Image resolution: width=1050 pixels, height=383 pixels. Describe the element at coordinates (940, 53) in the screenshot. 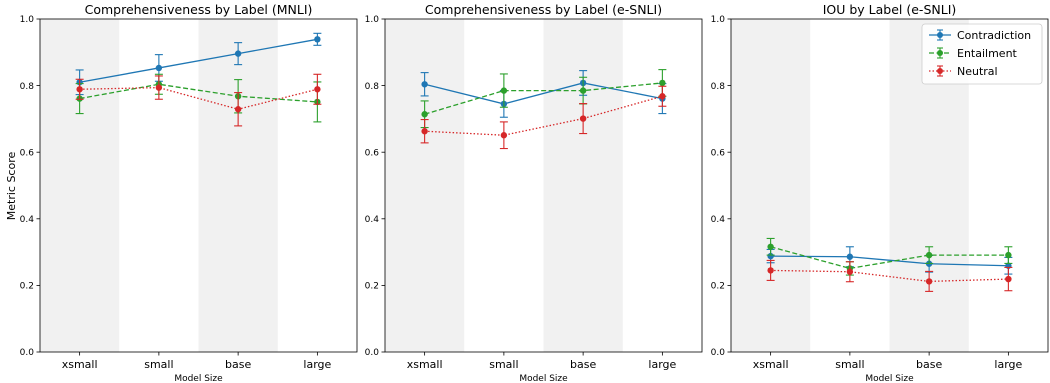

I see `legend-marker-entailment` at that location.